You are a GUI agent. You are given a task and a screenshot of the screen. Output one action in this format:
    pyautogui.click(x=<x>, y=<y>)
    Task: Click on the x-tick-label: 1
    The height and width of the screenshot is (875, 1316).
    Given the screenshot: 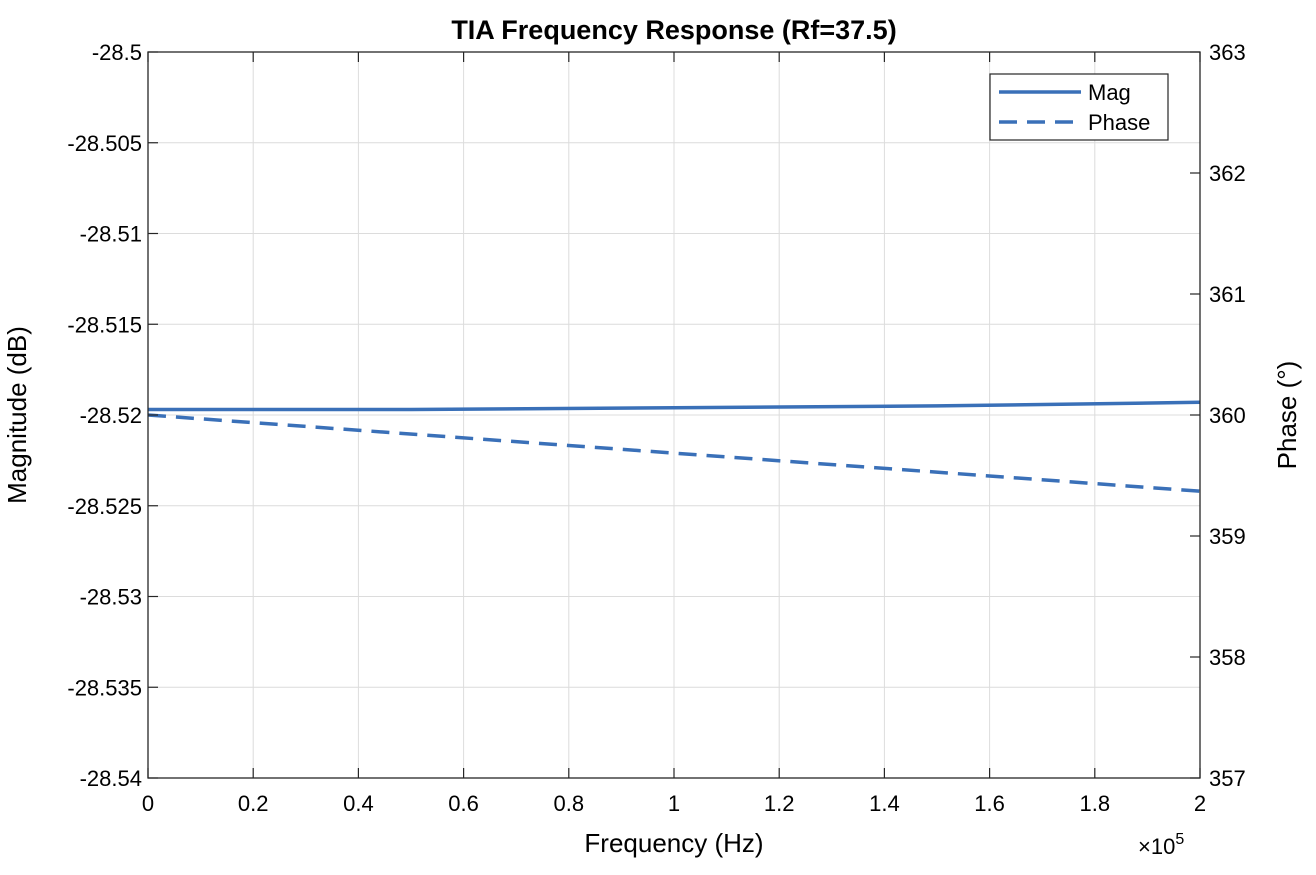 What is the action you would take?
    pyautogui.click(x=674, y=803)
    